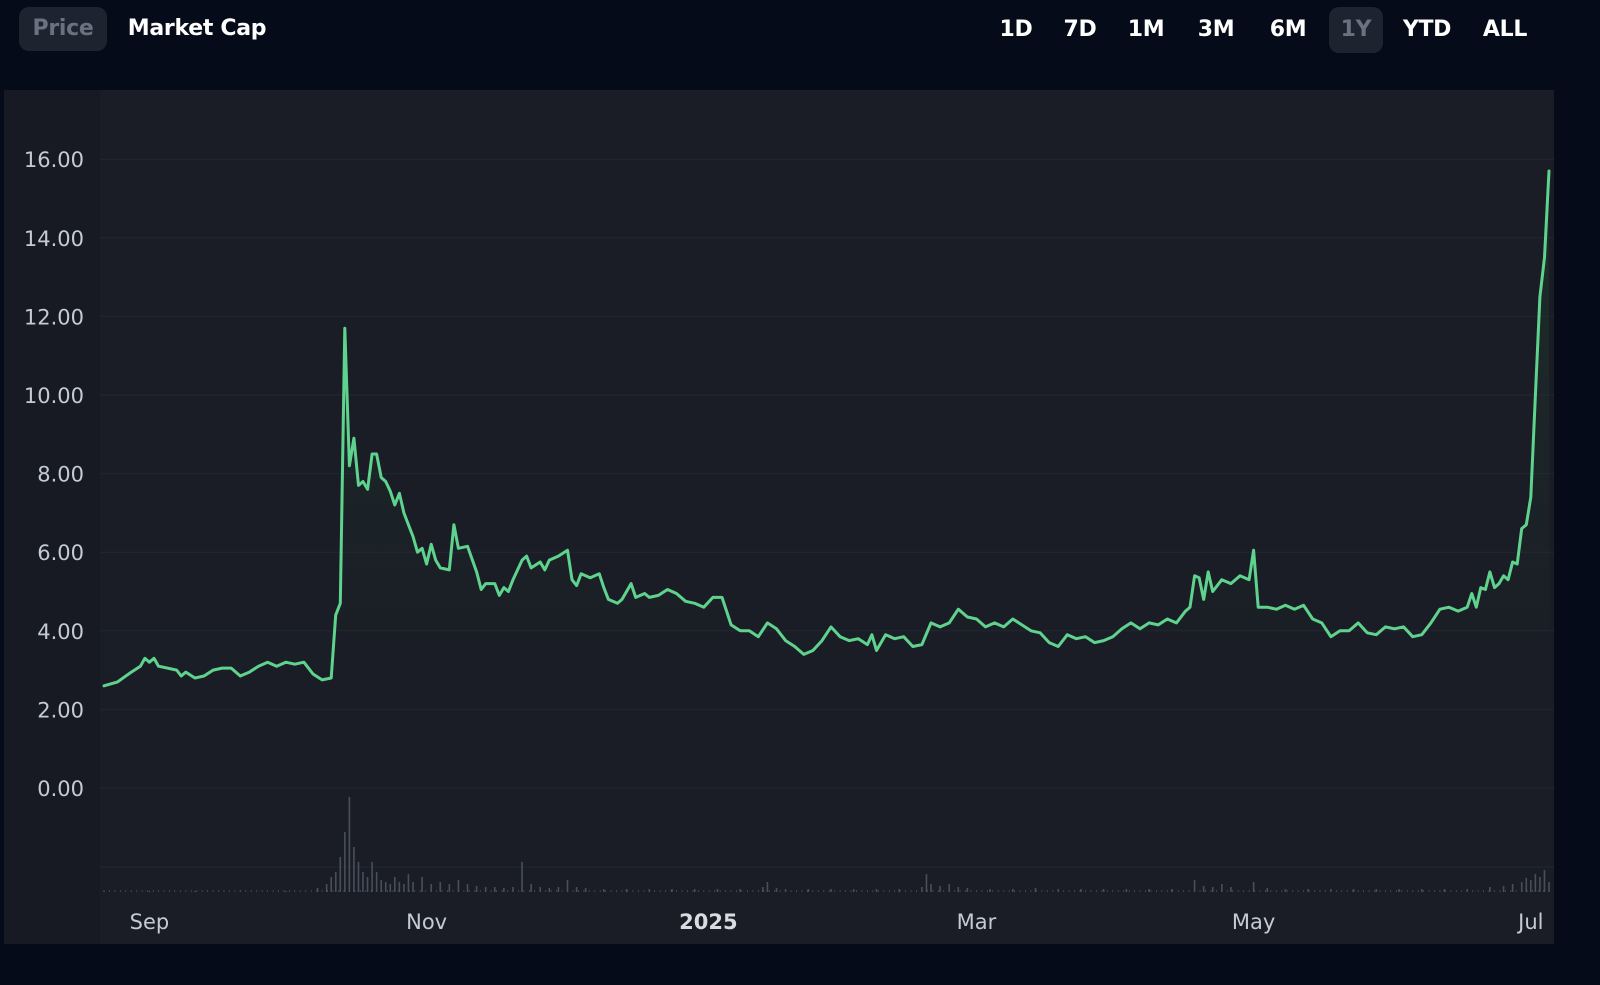 This screenshot has height=985, width=1600. I want to click on y-tick-label: 10.00, so click(54, 396).